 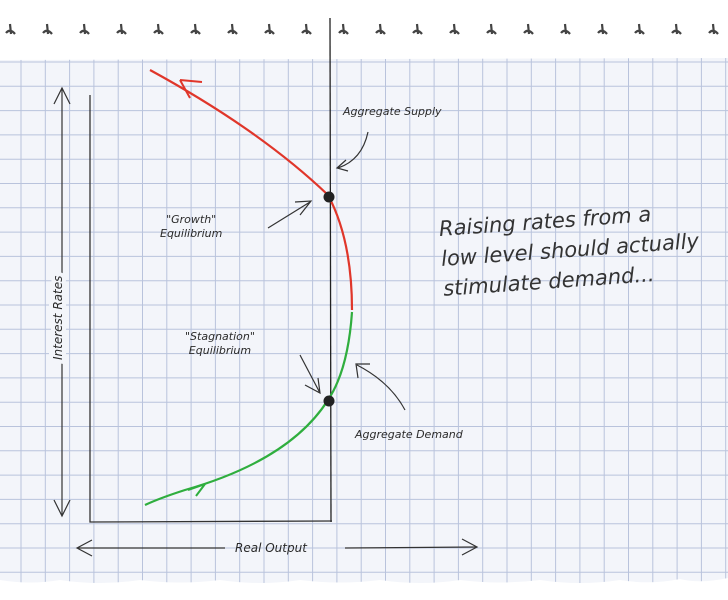 I want to click on stagnation-label-line: Equilibrium, so click(x=220, y=350).